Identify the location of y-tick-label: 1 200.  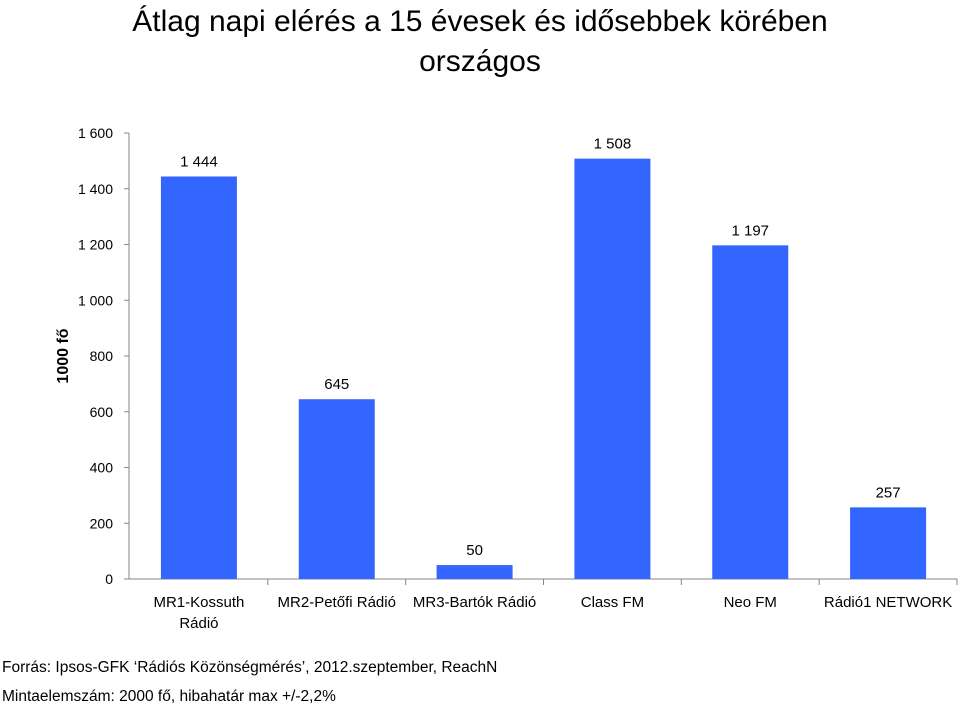
(95, 245).